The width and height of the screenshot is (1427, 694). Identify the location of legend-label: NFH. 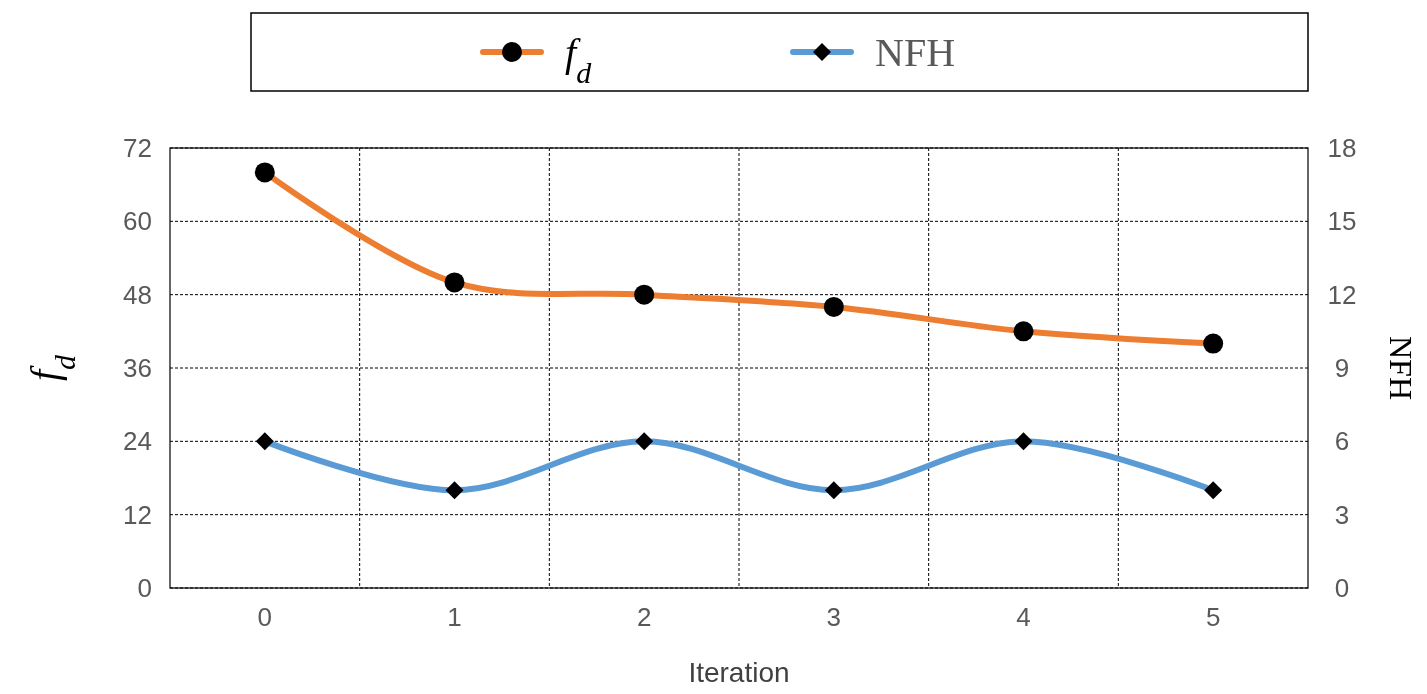
(915, 52).